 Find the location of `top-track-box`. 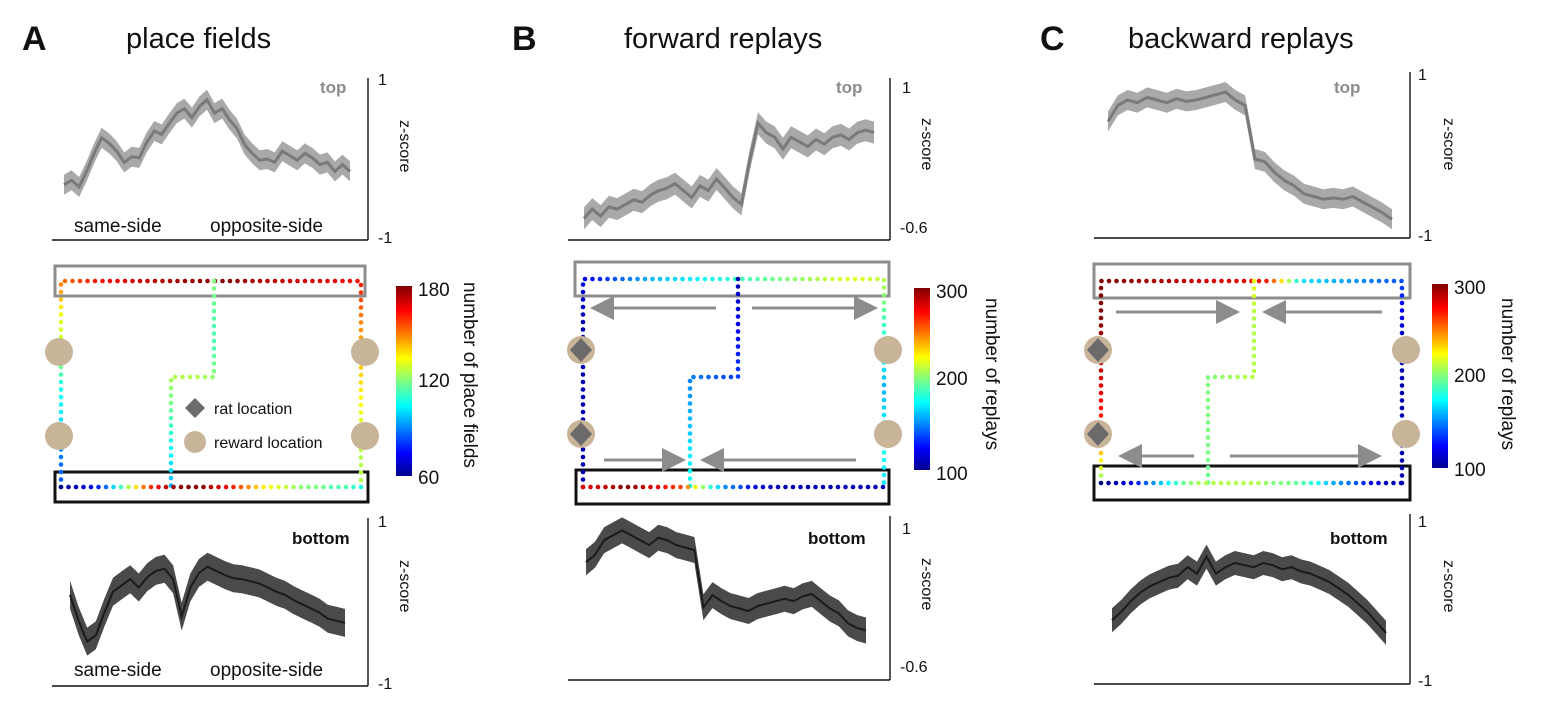

top-track-box is located at coordinates (1252, 281).